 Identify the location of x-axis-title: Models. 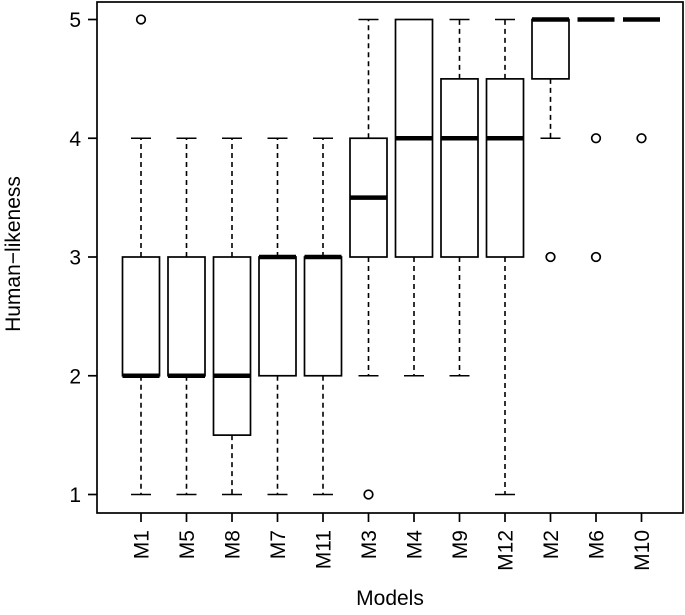
(390, 598).